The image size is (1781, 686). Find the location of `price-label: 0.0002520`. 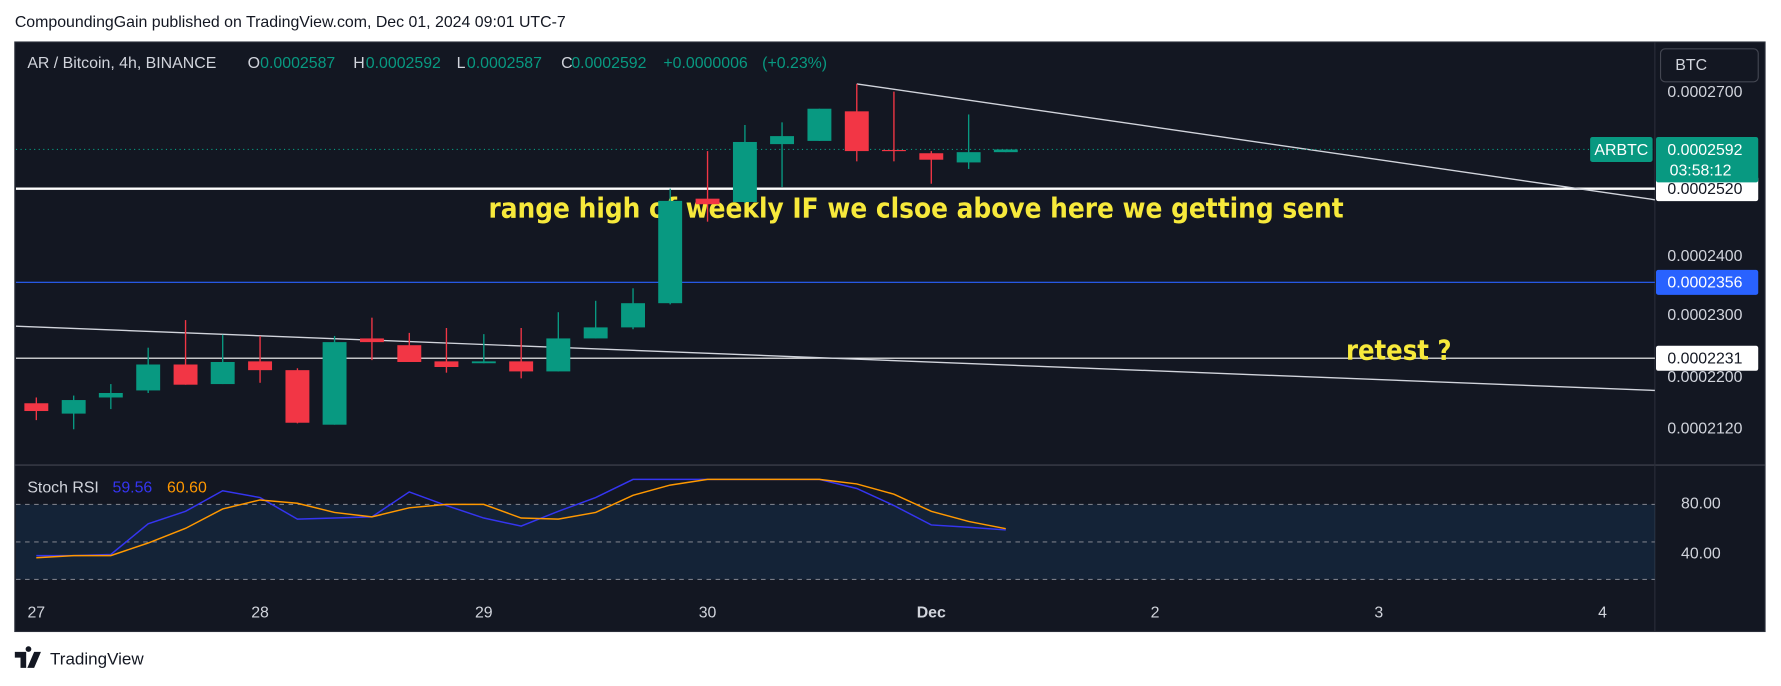

price-label: 0.0002520 is located at coordinates (1704, 189).